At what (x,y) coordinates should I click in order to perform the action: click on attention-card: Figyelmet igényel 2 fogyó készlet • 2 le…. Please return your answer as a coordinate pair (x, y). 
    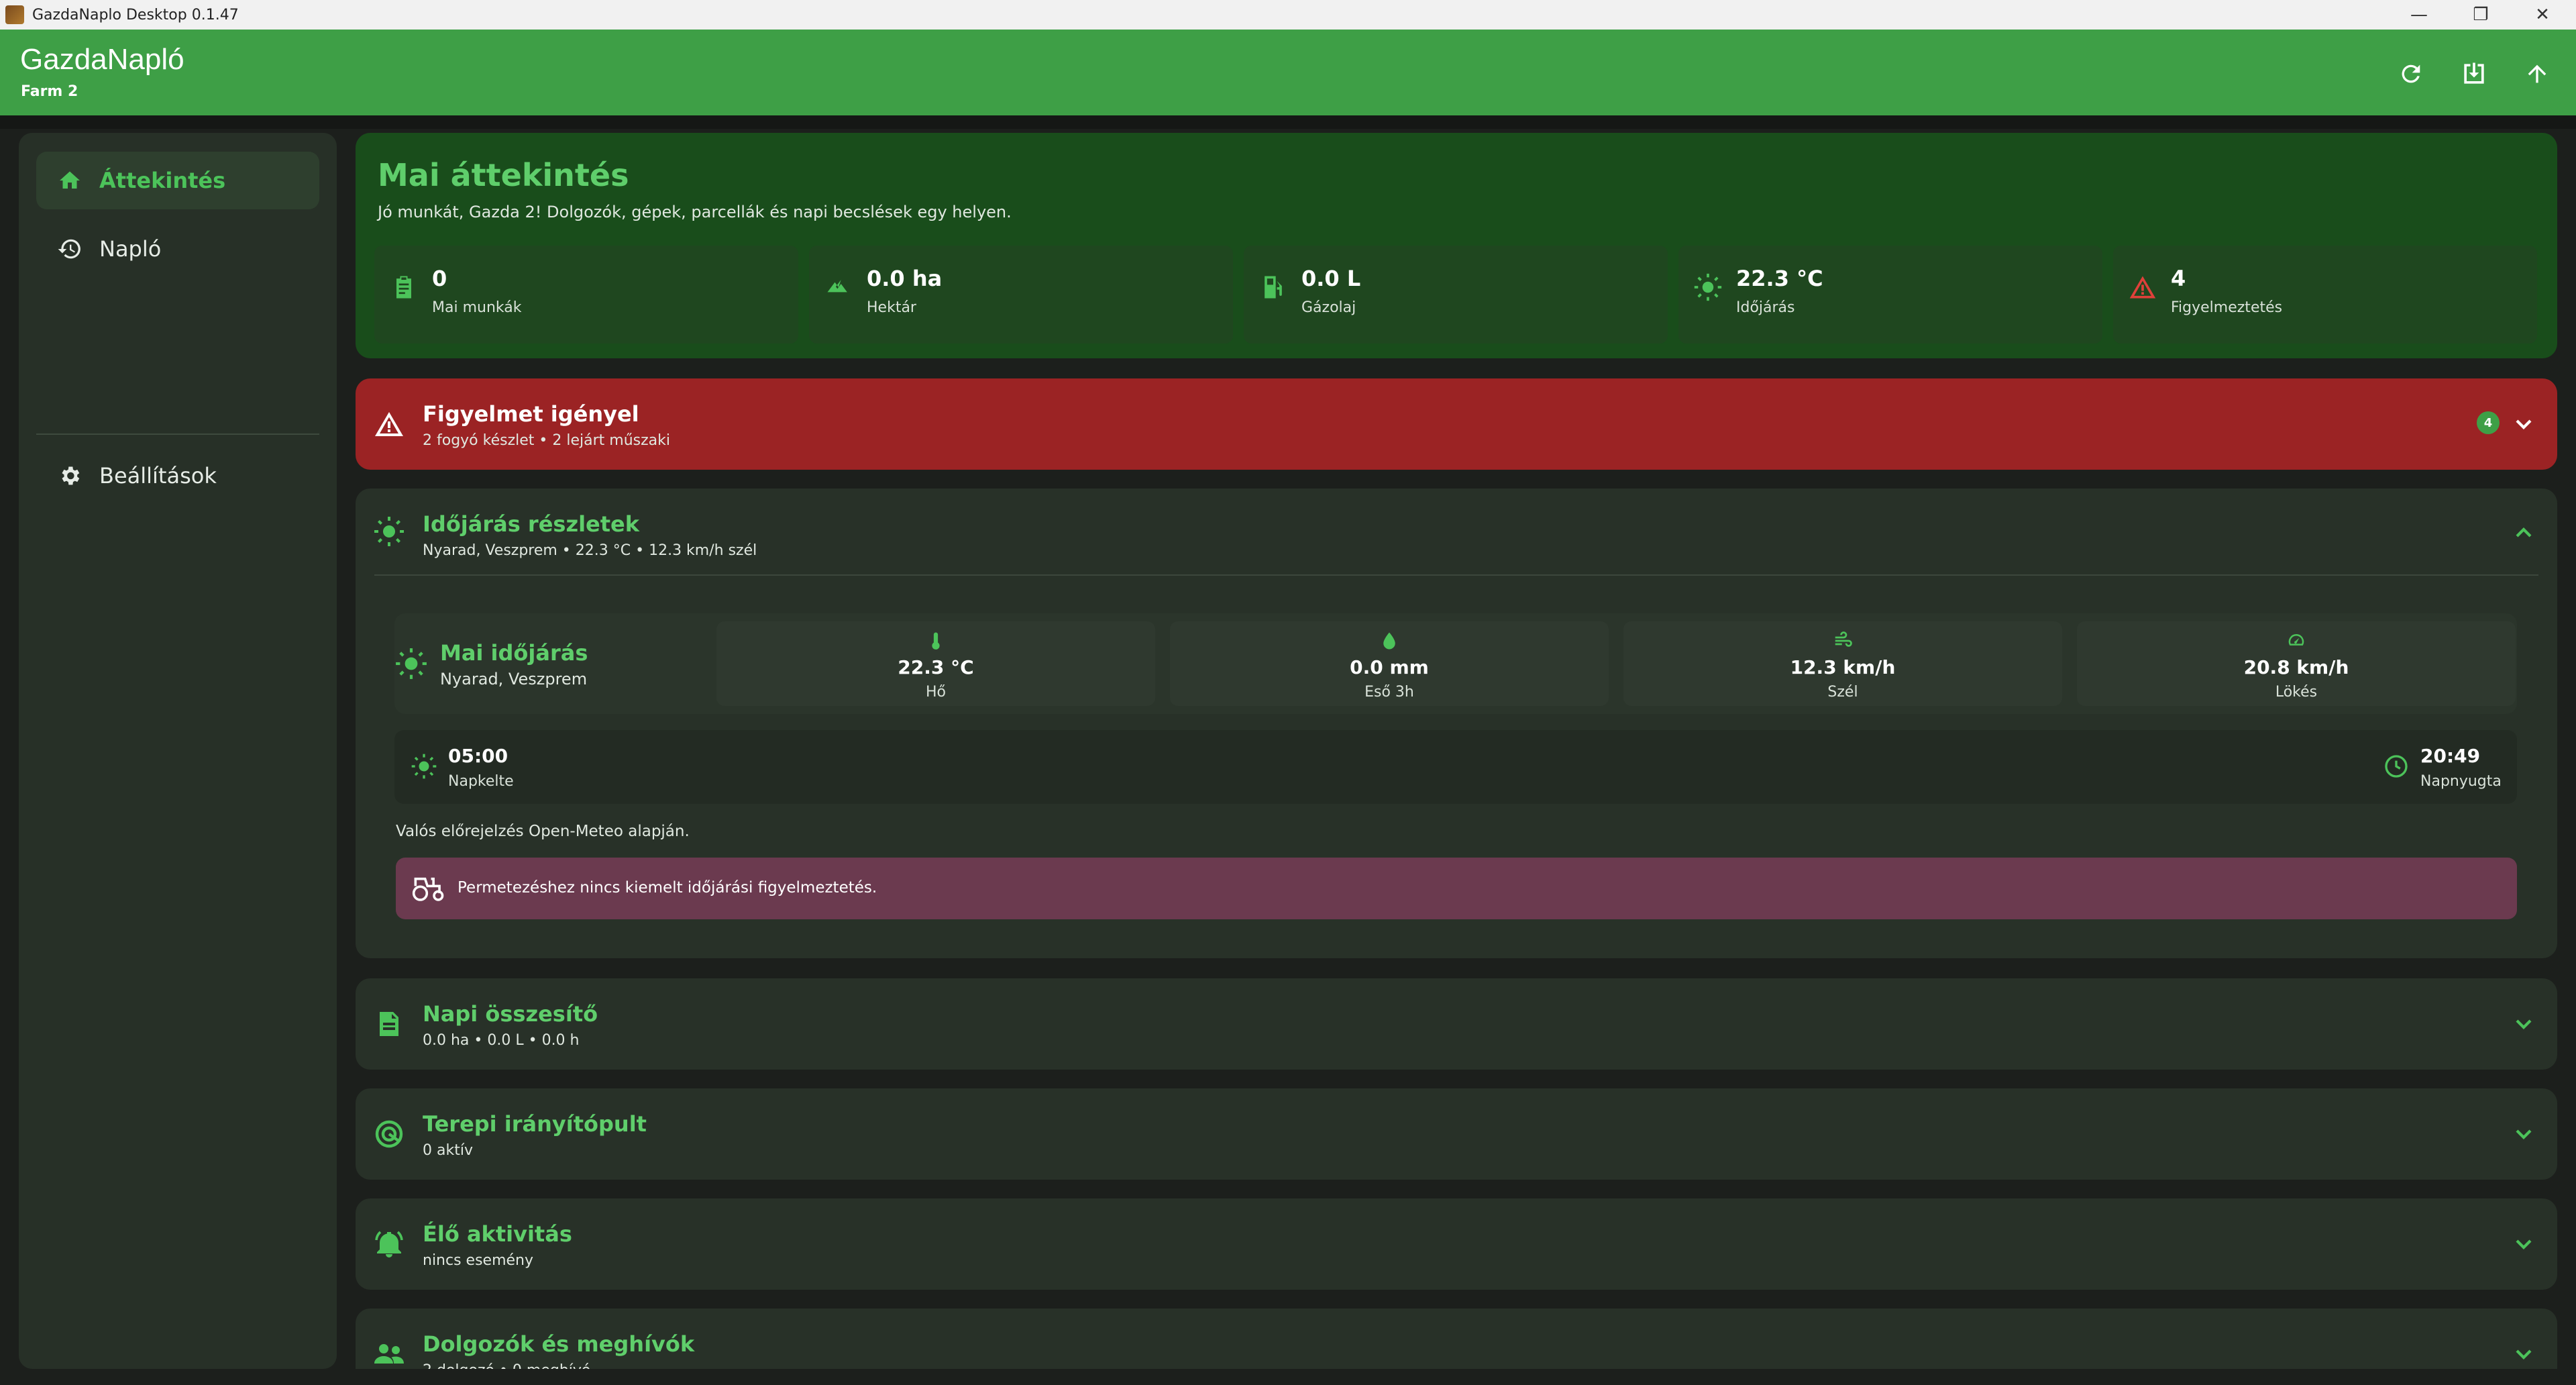
    Looking at the image, I should click on (1456, 424).